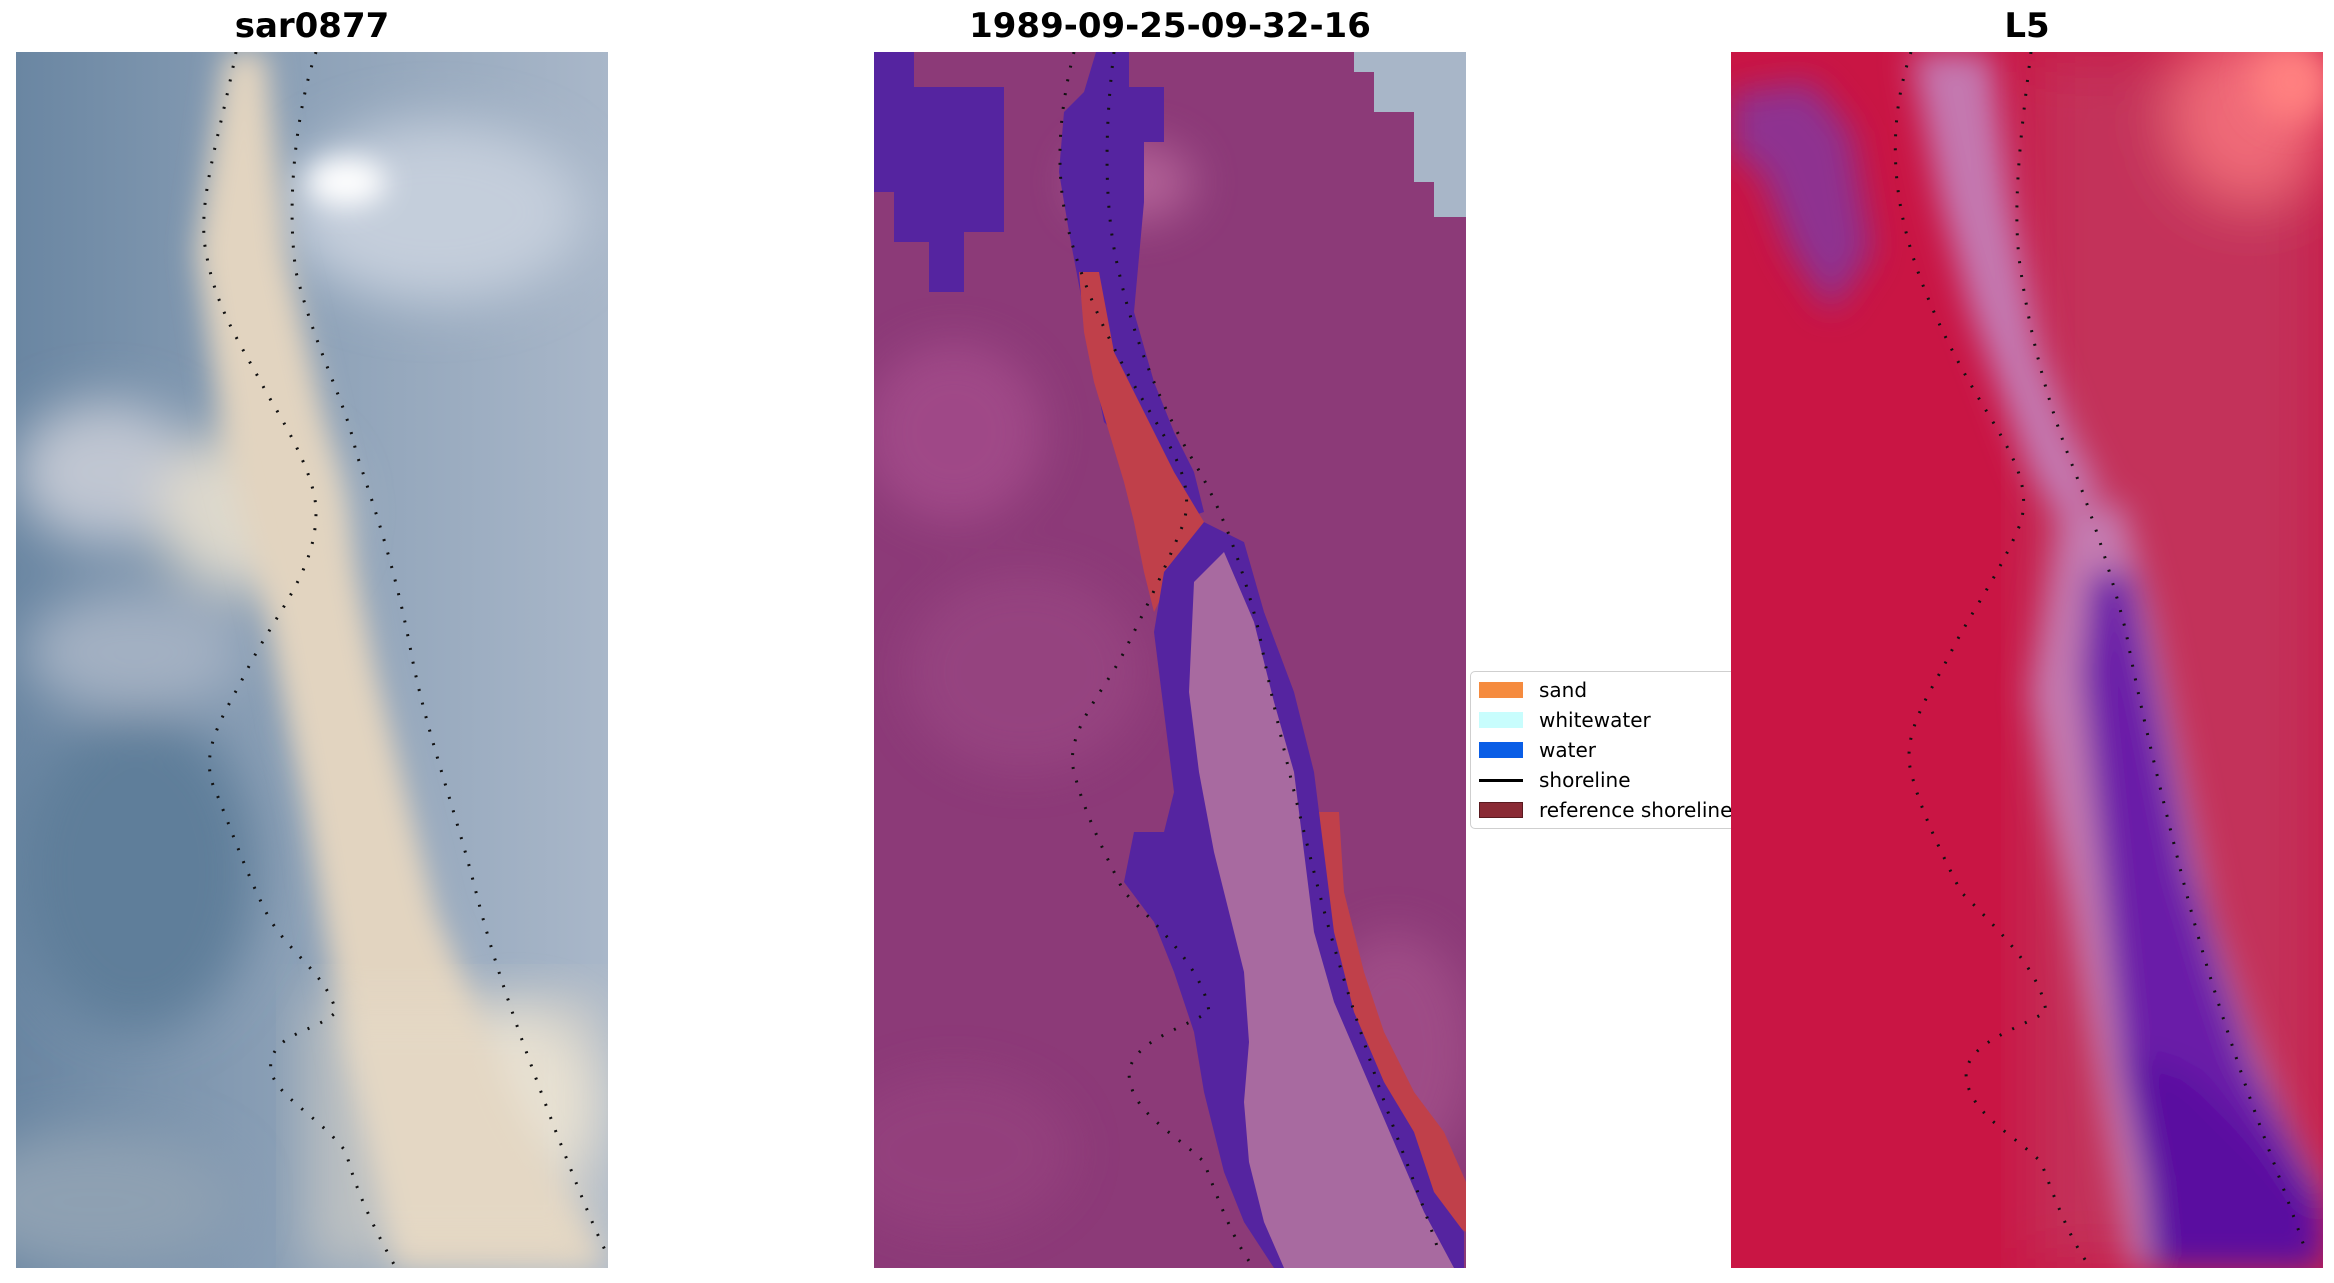 This screenshot has width=2334, height=1283. I want to click on shoreline-reference, so click(2161, 652).